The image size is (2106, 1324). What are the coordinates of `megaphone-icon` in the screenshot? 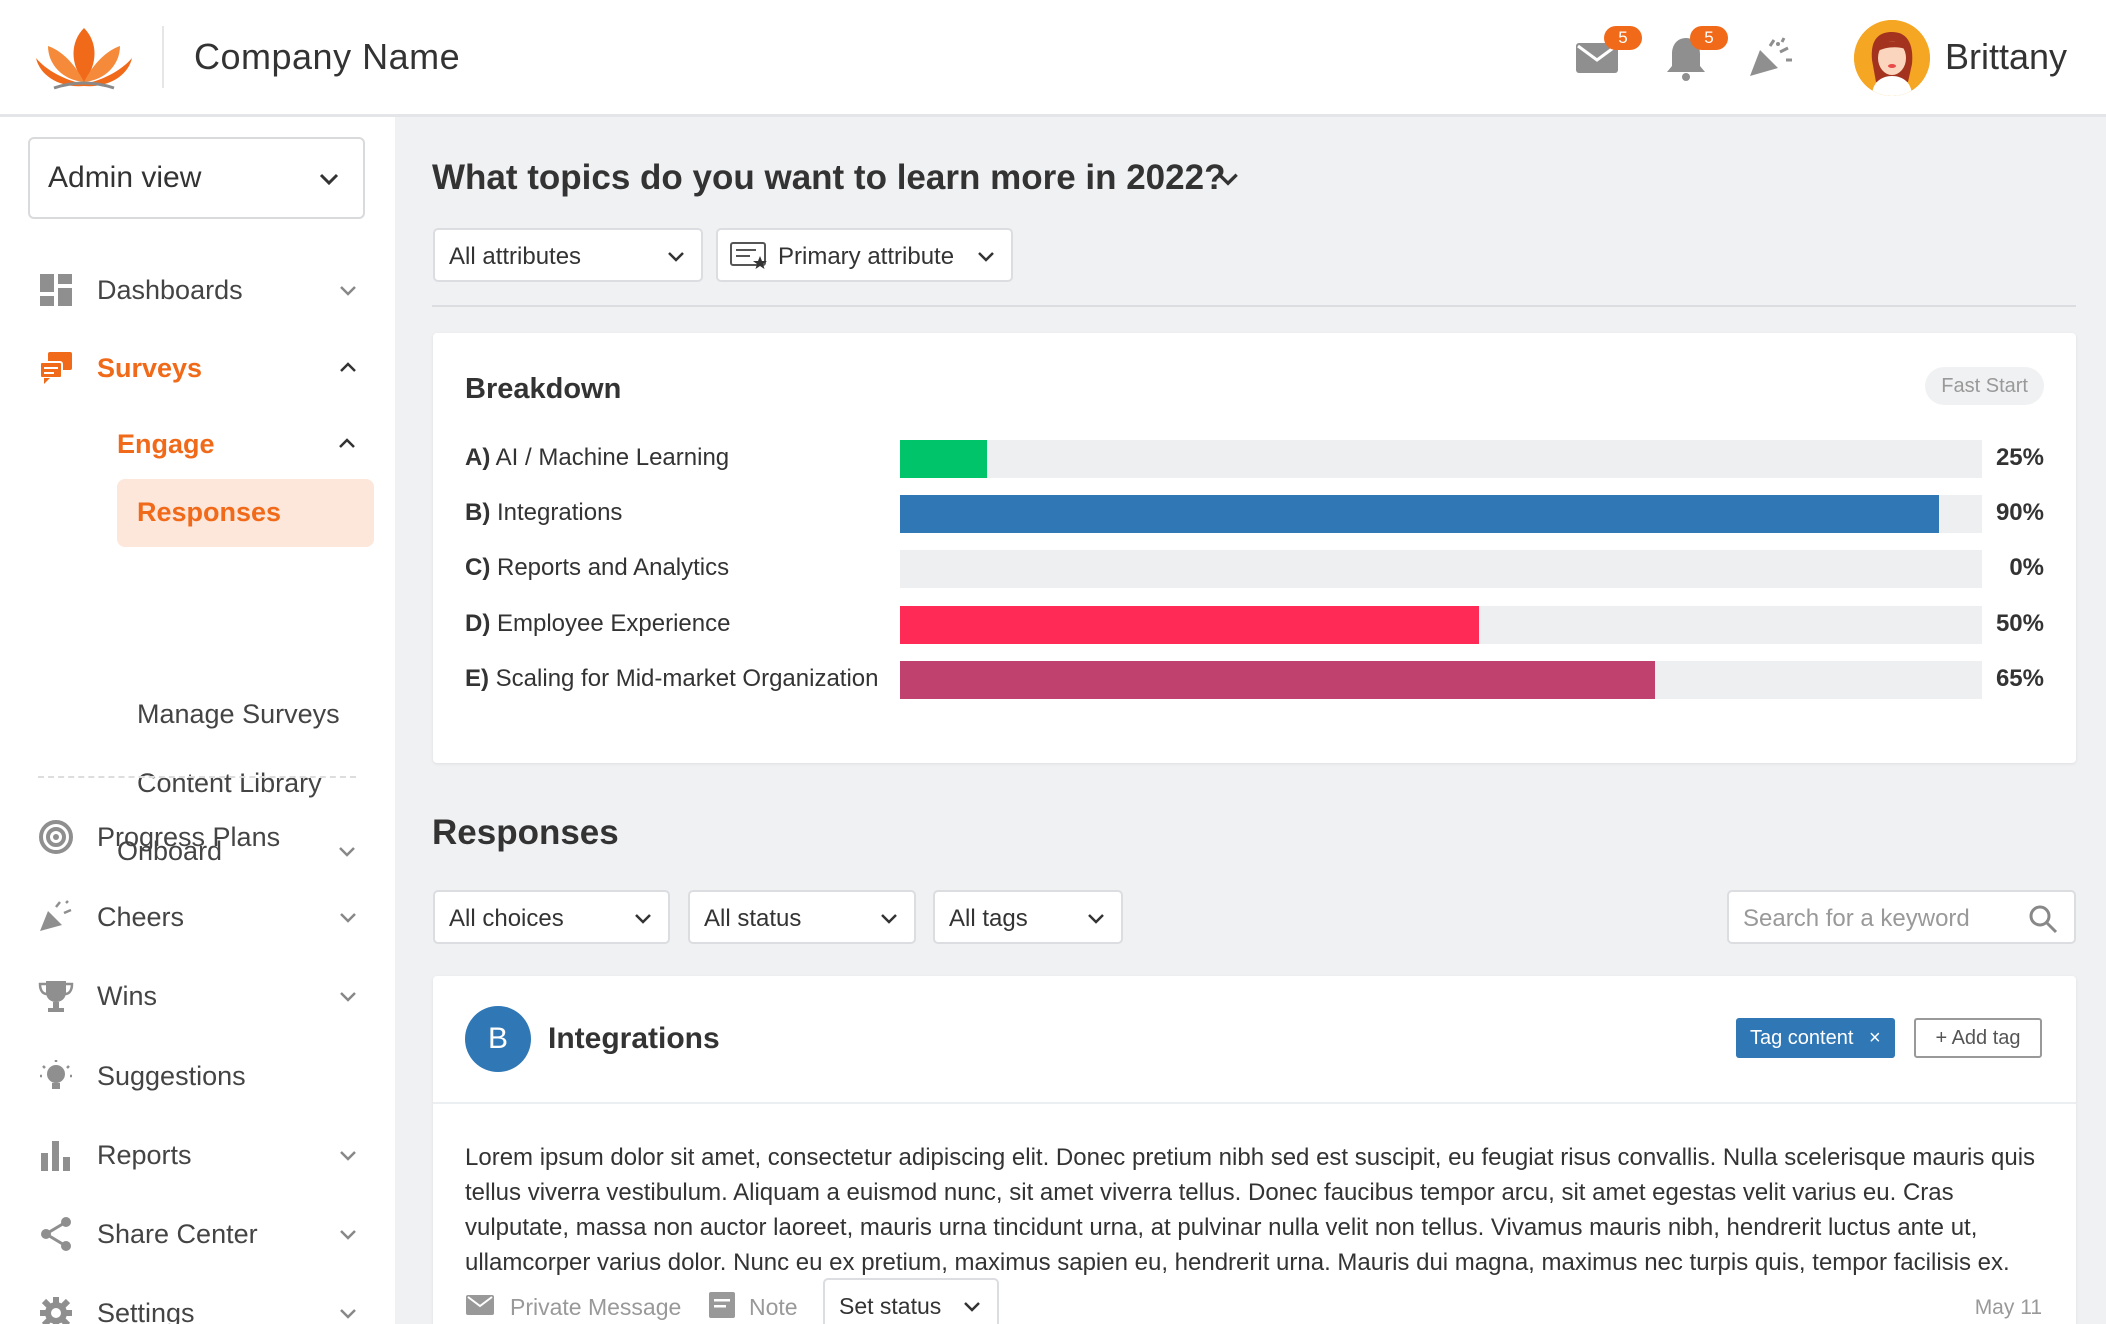 It's located at (56, 915).